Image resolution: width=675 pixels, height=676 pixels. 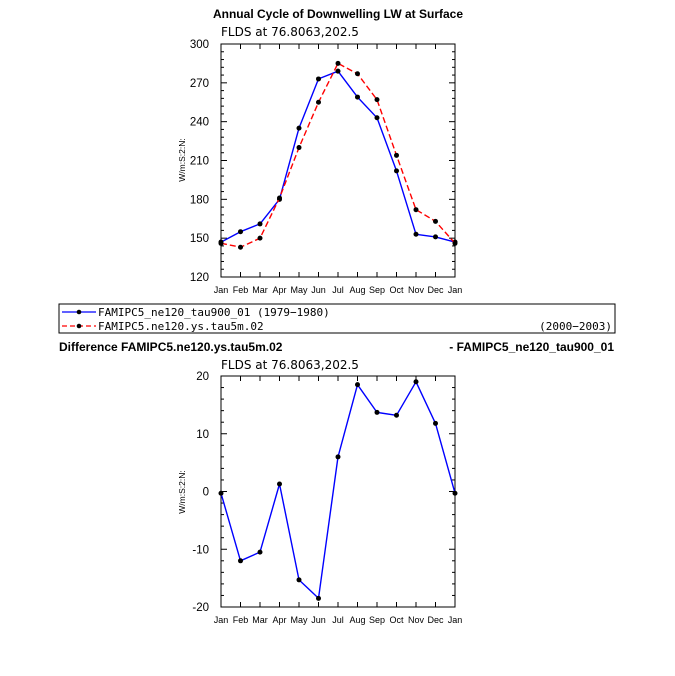 What do you see at coordinates (199, 200) in the screenshot?
I see `y-tick-label: 180` at bounding box center [199, 200].